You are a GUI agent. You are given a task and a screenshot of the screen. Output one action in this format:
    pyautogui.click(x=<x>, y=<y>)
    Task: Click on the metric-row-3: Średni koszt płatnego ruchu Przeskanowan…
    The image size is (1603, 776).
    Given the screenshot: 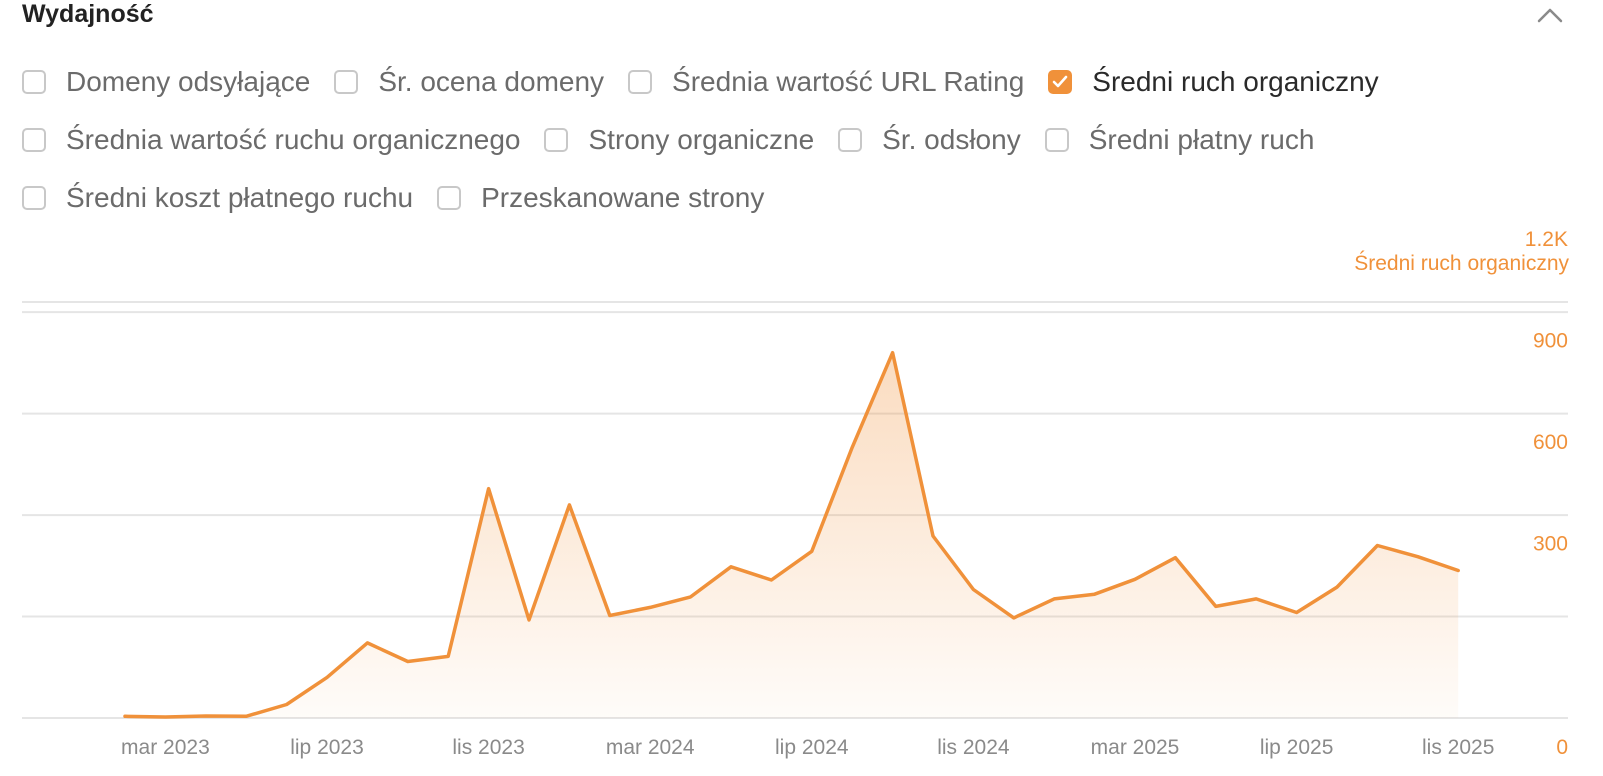 What is the action you would take?
    pyautogui.click(x=405, y=198)
    